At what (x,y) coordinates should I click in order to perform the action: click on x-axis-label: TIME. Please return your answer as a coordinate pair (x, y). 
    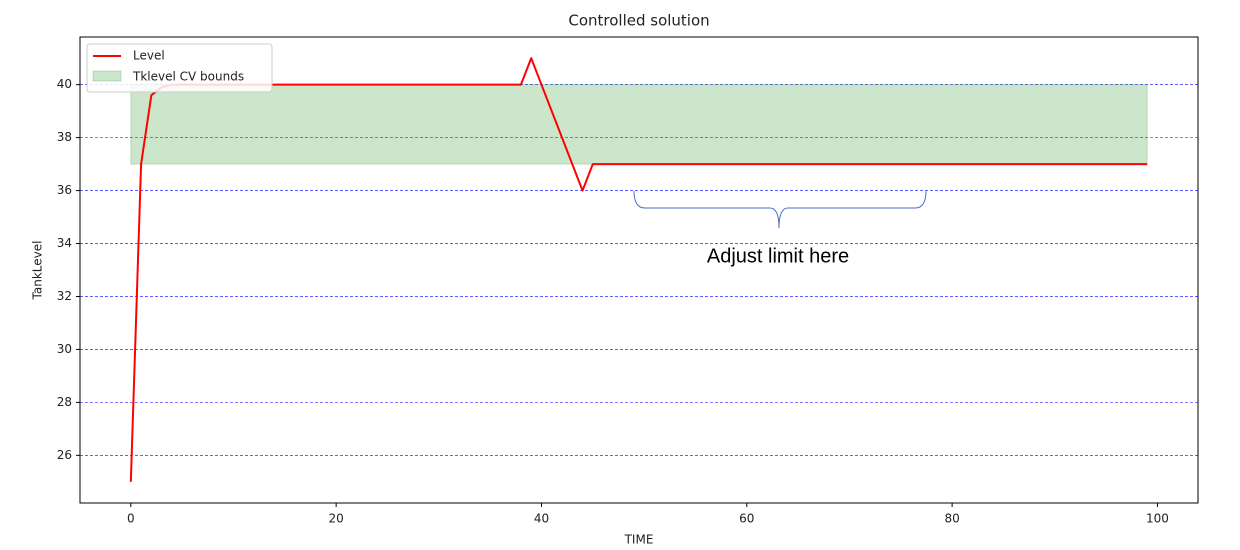
    Looking at the image, I should click on (639, 540).